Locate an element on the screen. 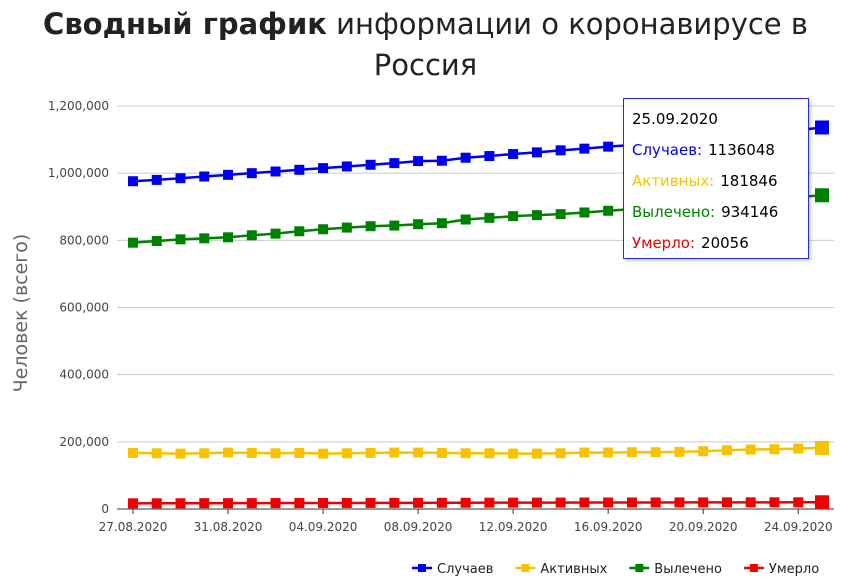 Image resolution: width=851 pixels, height=579 pixels. legend-item-0: Случаев is located at coordinates (452, 569).